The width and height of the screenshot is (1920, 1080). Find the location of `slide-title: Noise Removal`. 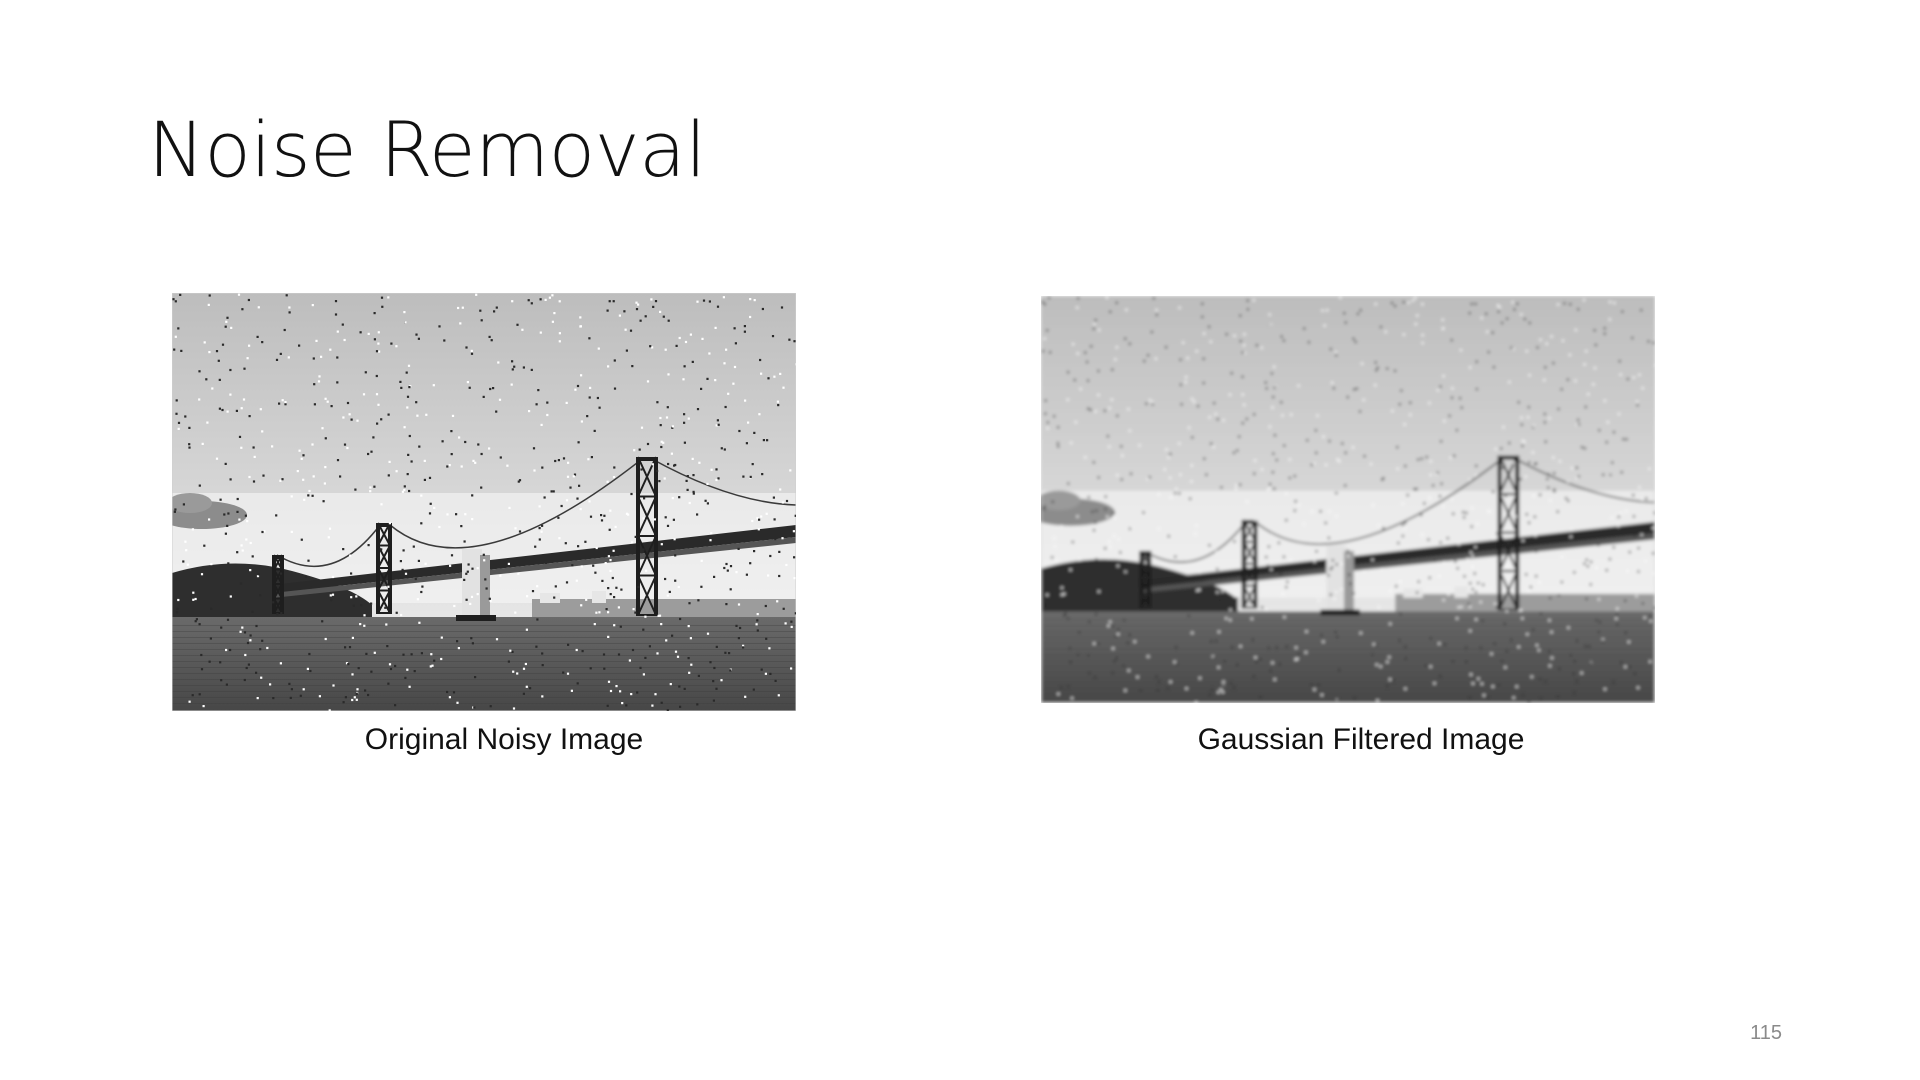

slide-title: Noise Removal is located at coordinates (427, 149).